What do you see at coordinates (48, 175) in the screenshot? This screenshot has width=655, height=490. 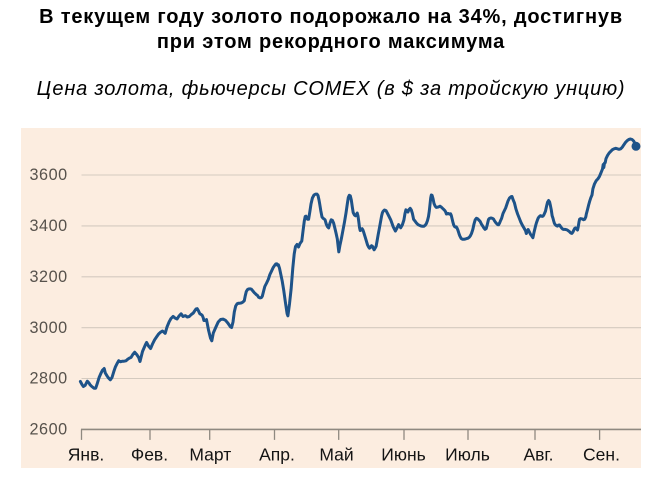 I see `svg-text: 3600` at bounding box center [48, 175].